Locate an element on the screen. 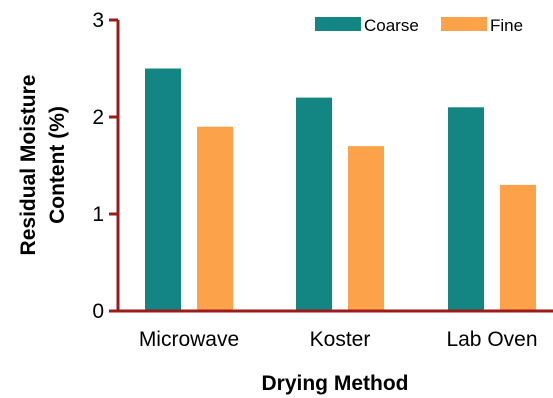  y-tick-label: 2 is located at coordinates (98, 117).